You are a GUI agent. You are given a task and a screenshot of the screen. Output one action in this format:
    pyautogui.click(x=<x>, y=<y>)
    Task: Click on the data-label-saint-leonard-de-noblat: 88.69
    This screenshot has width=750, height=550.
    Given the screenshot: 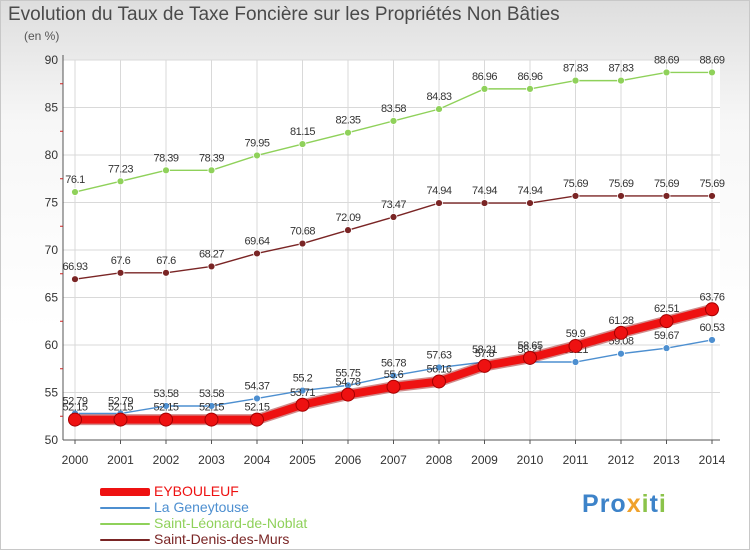 What is the action you would take?
    pyautogui.click(x=666, y=60)
    